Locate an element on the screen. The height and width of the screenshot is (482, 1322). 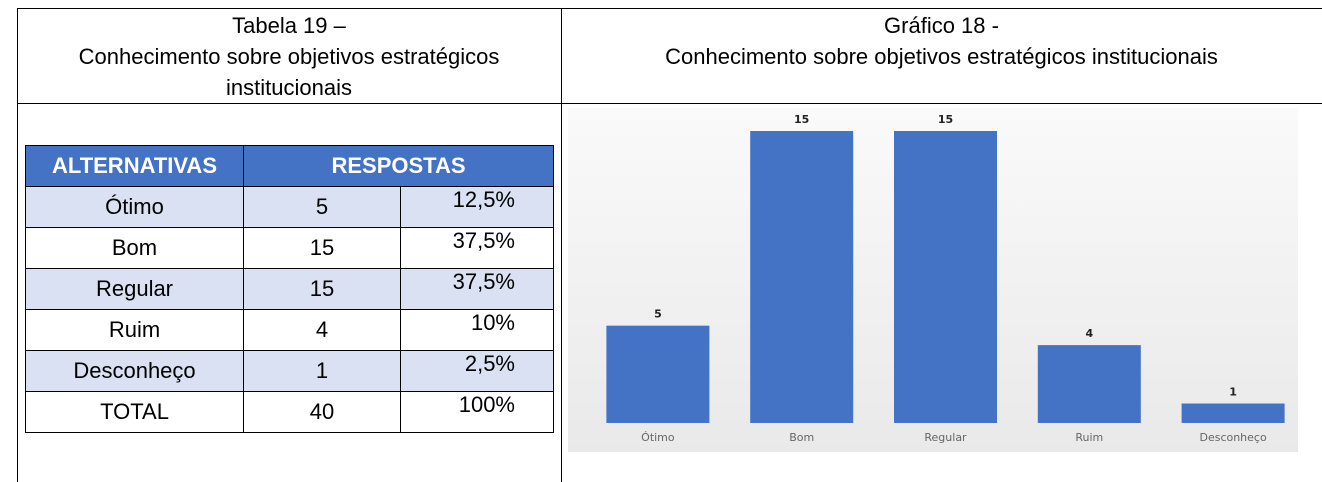
x-tick-label: Ruim is located at coordinates (1089, 437).